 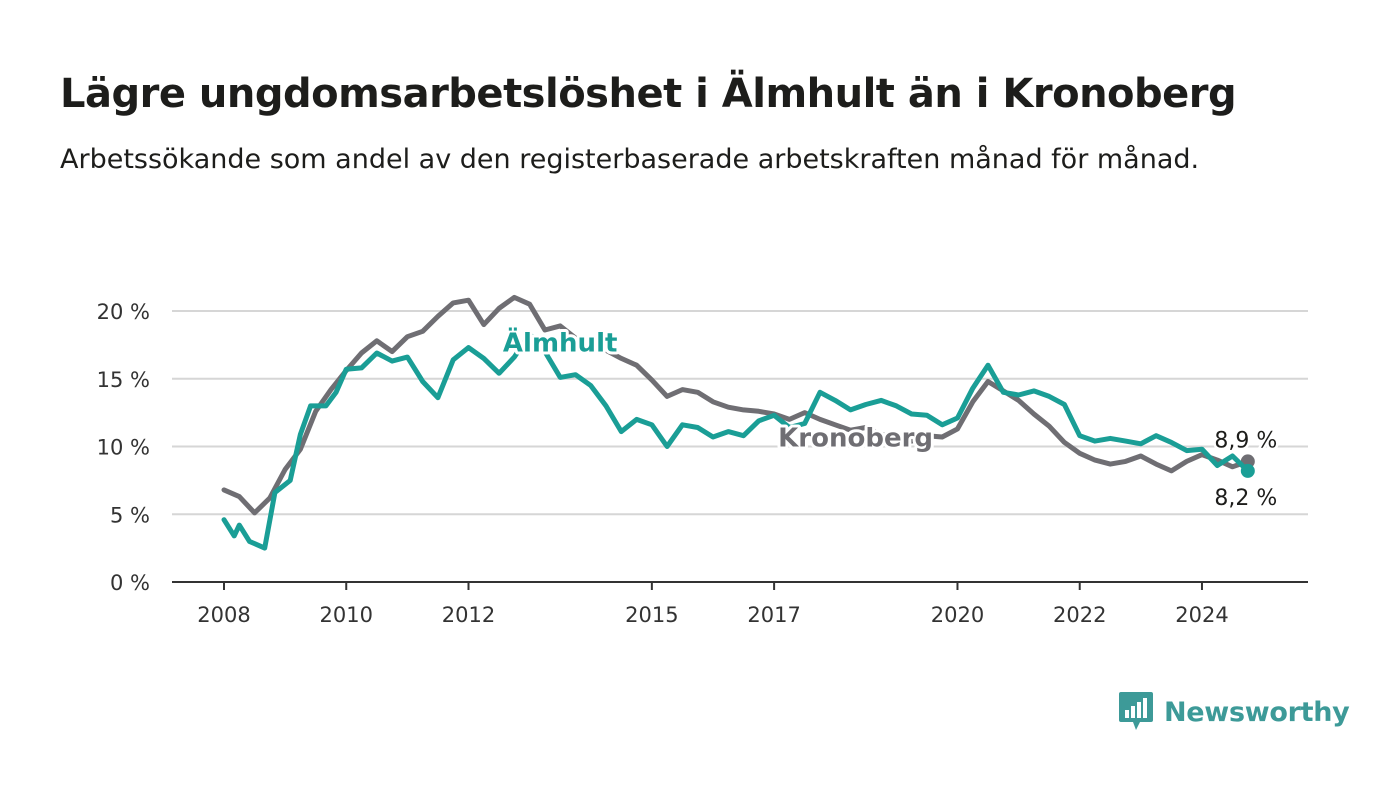 I want to click on x-tick-label: 2024, so click(x=1201, y=615).